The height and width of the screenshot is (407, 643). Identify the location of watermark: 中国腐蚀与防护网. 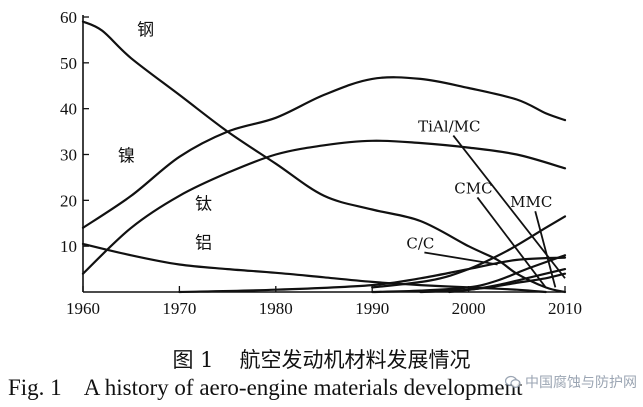
(571, 382).